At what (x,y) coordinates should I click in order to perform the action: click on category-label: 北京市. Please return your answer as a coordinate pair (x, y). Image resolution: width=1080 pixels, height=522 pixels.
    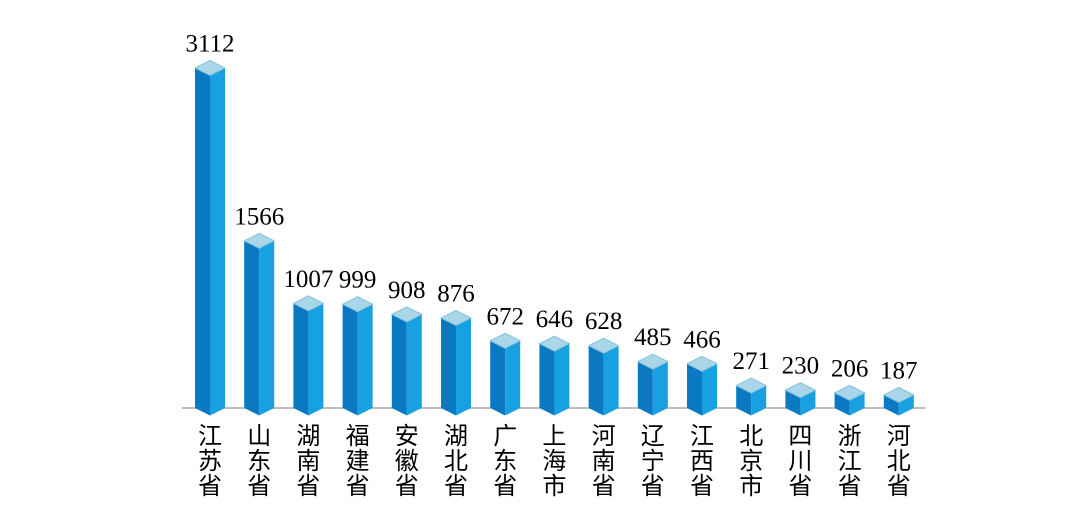
    Looking at the image, I should click on (751, 461).